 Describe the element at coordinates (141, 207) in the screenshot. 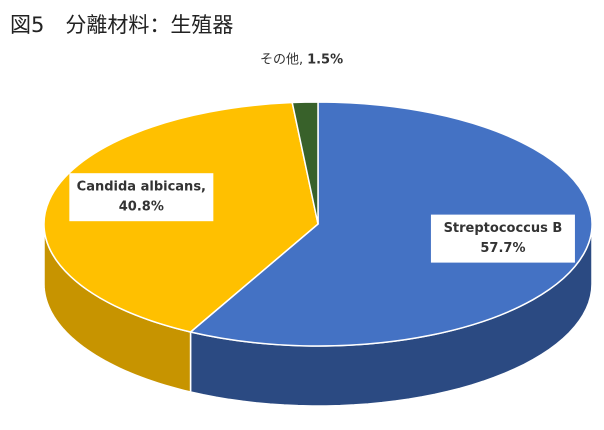

I see `data-label-value: 40.8%` at that location.